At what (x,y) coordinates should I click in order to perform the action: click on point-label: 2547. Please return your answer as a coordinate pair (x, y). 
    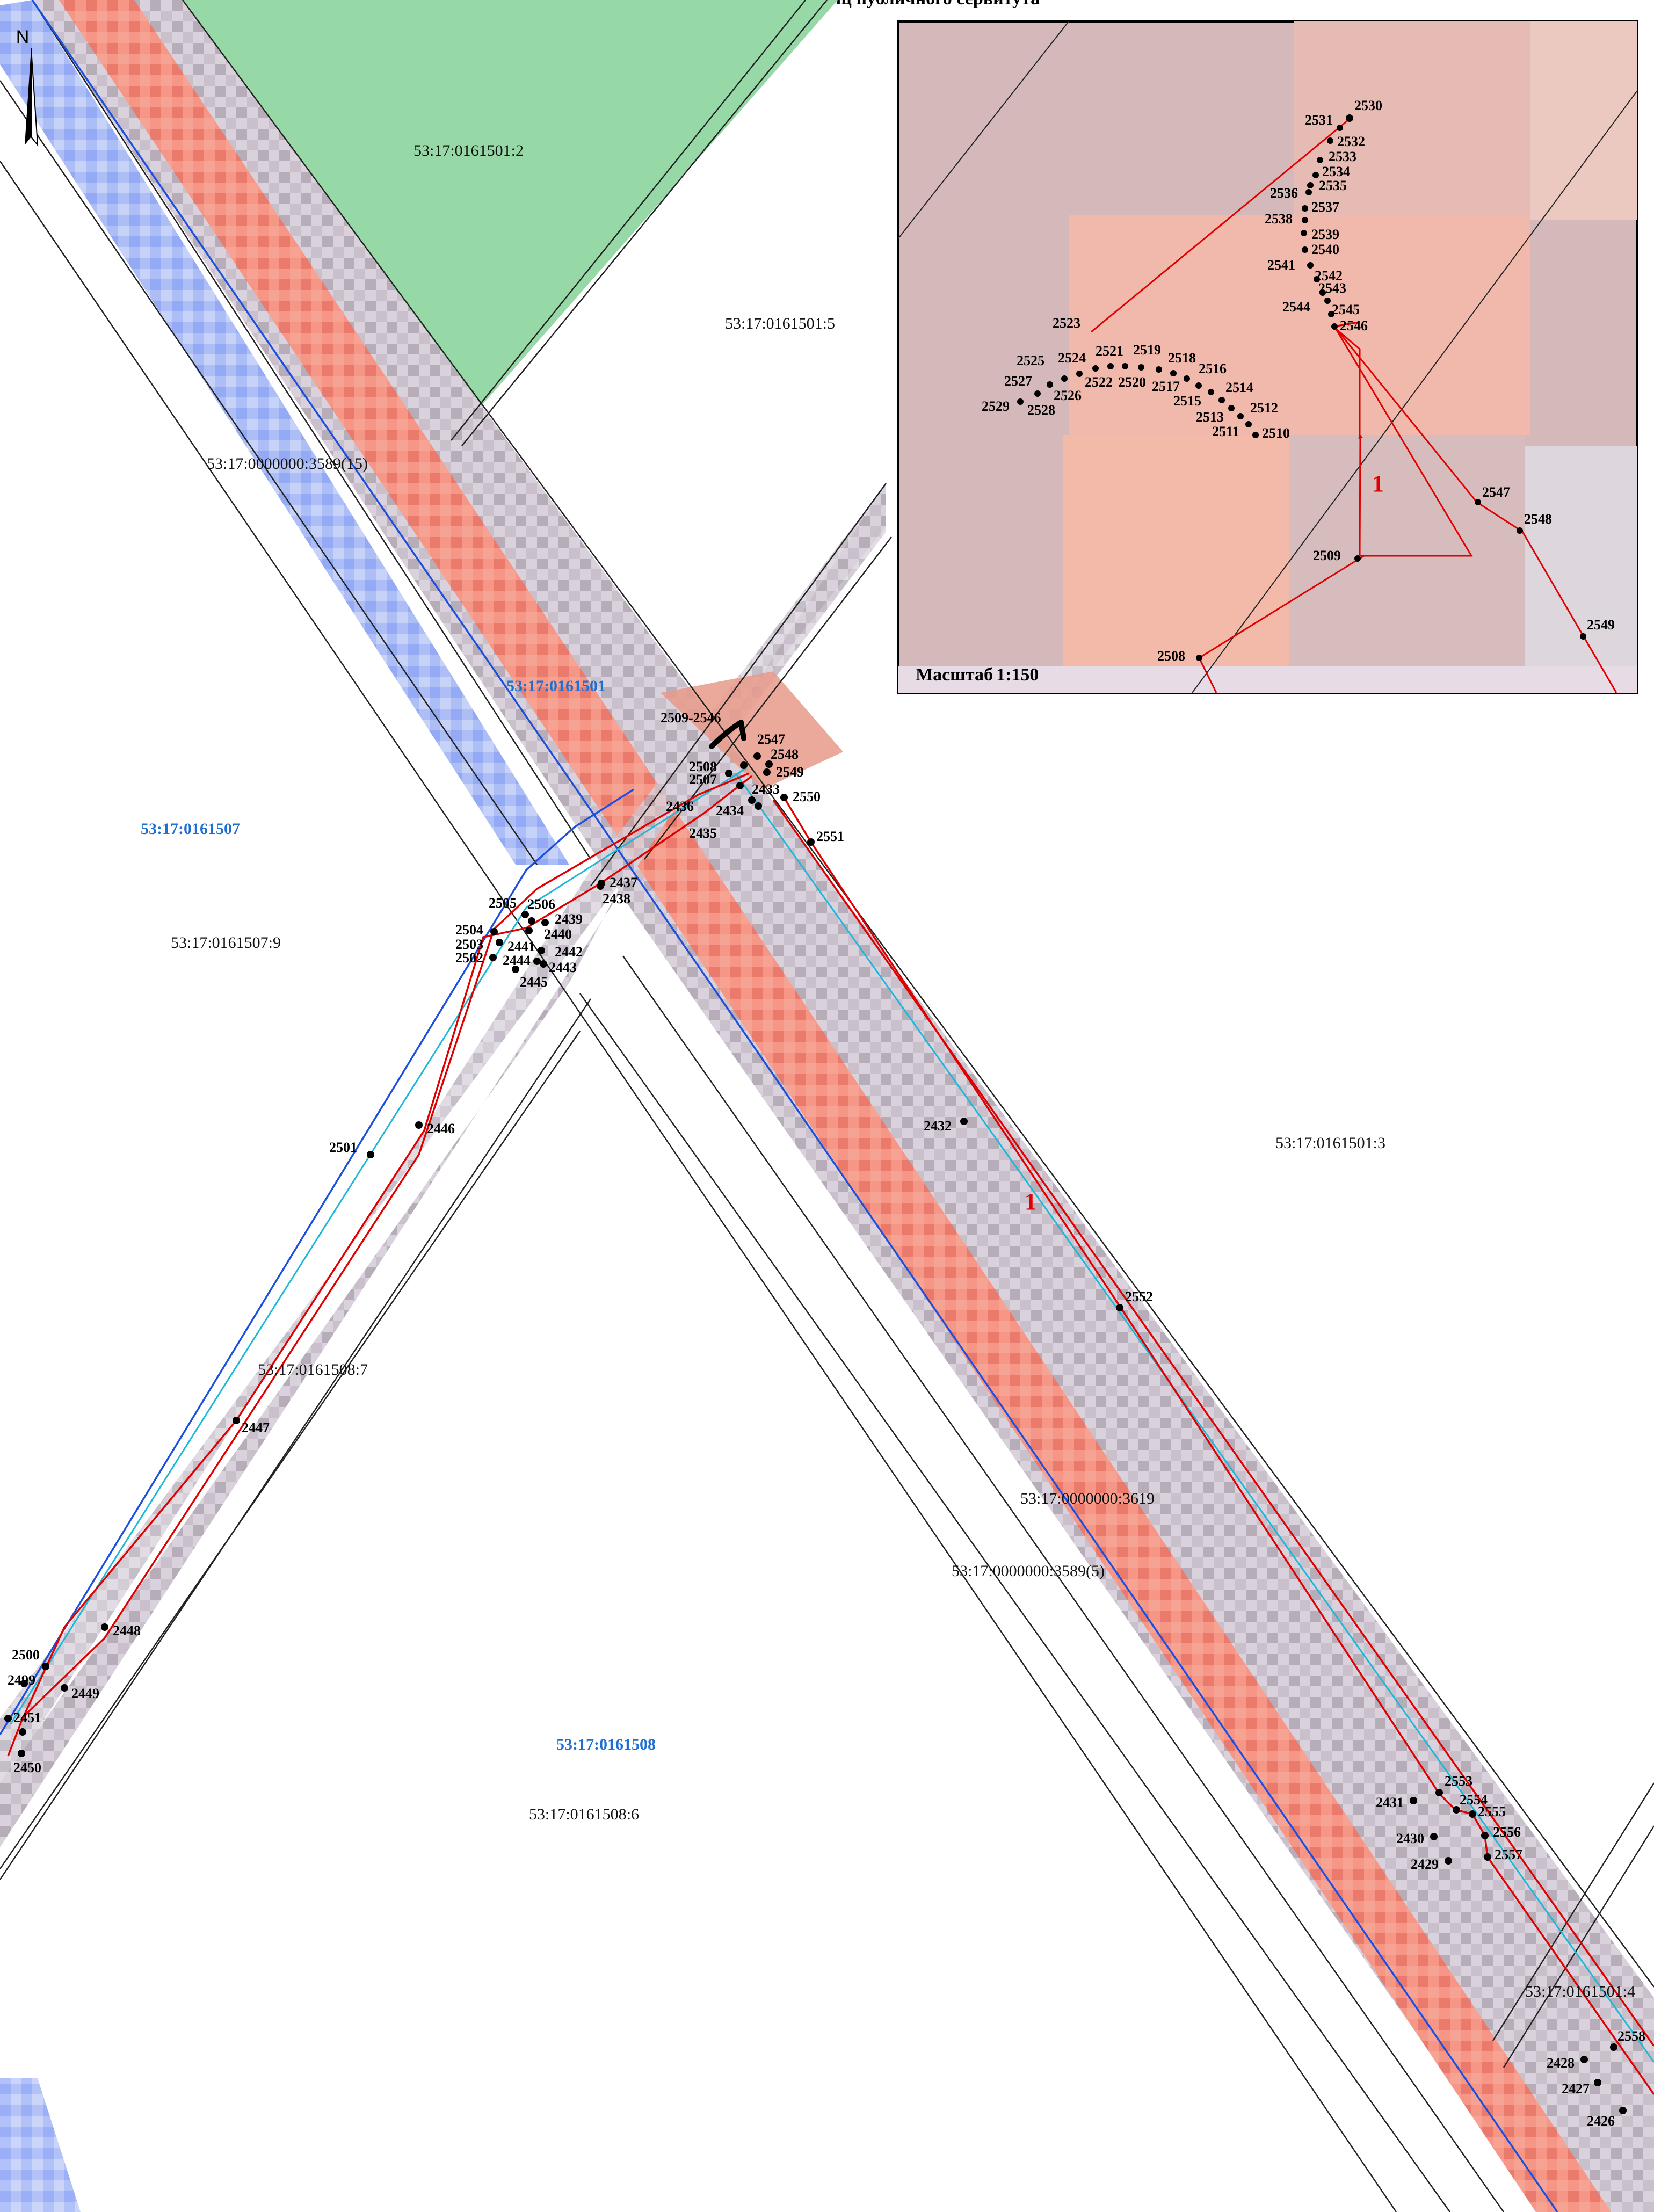
    Looking at the image, I should click on (771, 739).